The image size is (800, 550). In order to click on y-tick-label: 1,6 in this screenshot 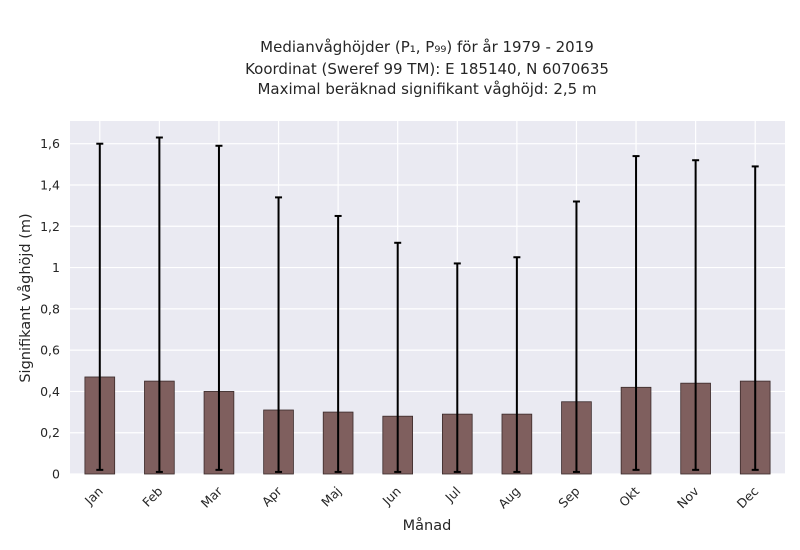, I will do `click(50, 143)`.